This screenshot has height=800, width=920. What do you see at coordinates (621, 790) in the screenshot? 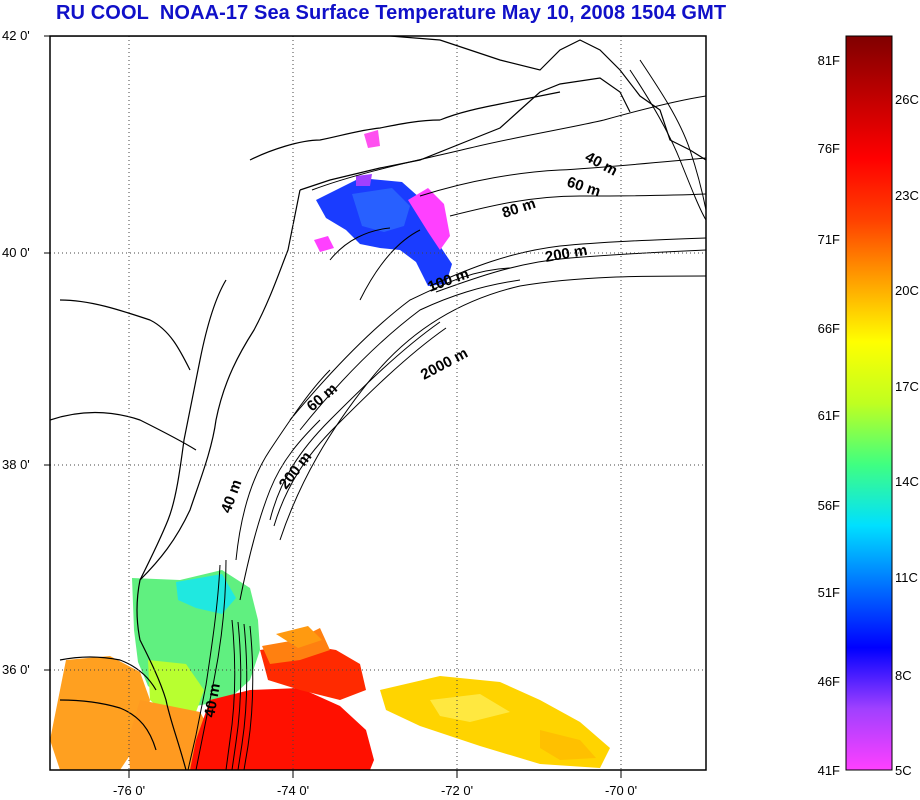
I see `lon-tick-label: -70 0'` at bounding box center [621, 790].